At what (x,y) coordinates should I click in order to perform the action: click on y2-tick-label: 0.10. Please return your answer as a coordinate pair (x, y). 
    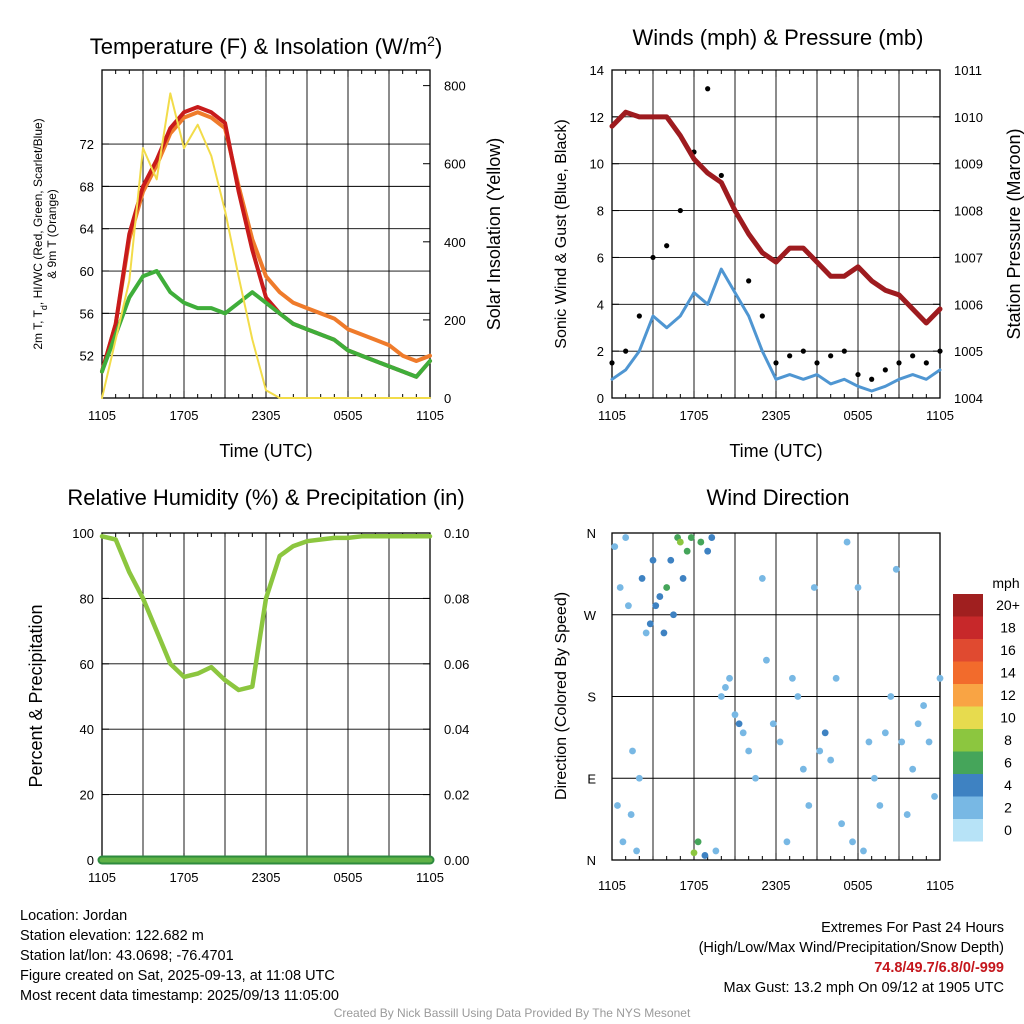
    Looking at the image, I should click on (456, 533).